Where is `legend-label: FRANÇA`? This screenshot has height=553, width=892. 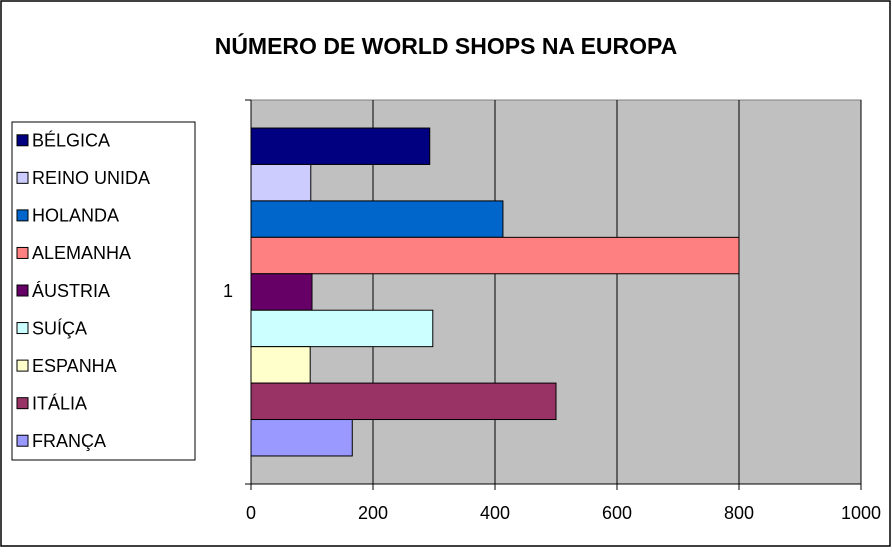 legend-label: FRANÇA is located at coordinates (69, 441).